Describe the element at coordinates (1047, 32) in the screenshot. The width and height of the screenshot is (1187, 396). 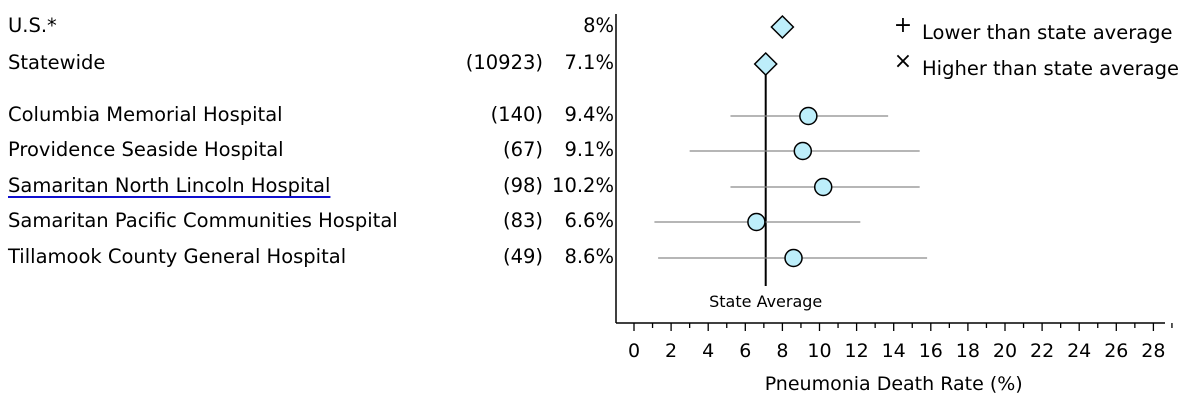
I see `legend-label: Lower than state average` at that location.